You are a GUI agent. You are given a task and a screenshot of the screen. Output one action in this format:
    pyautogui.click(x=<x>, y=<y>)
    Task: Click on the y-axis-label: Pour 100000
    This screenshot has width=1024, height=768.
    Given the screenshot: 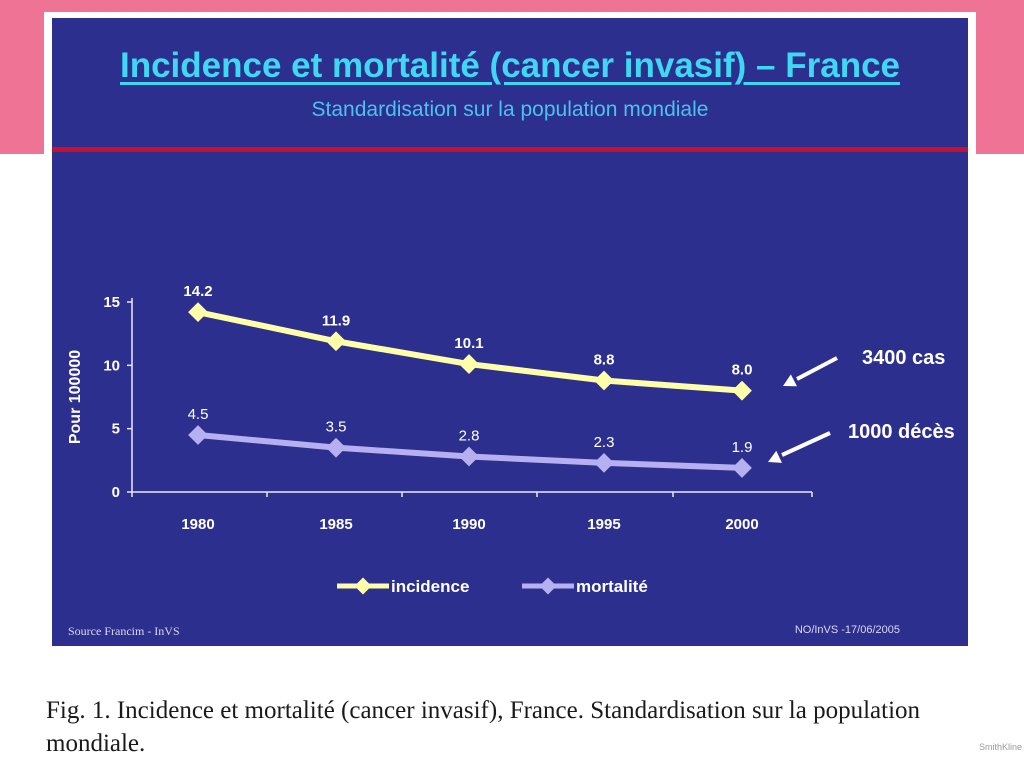 What is the action you would take?
    pyautogui.click(x=75, y=397)
    